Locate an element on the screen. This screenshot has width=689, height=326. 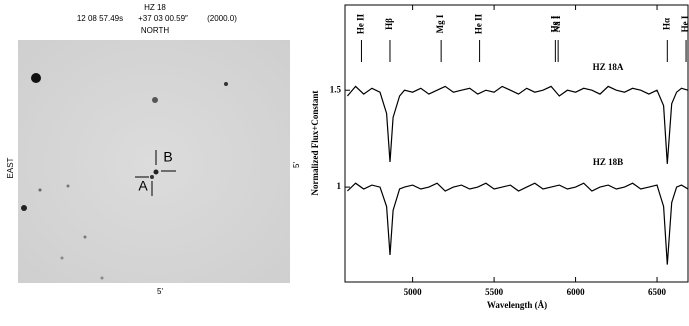
series-label: HZ 18B is located at coordinates (608, 162).